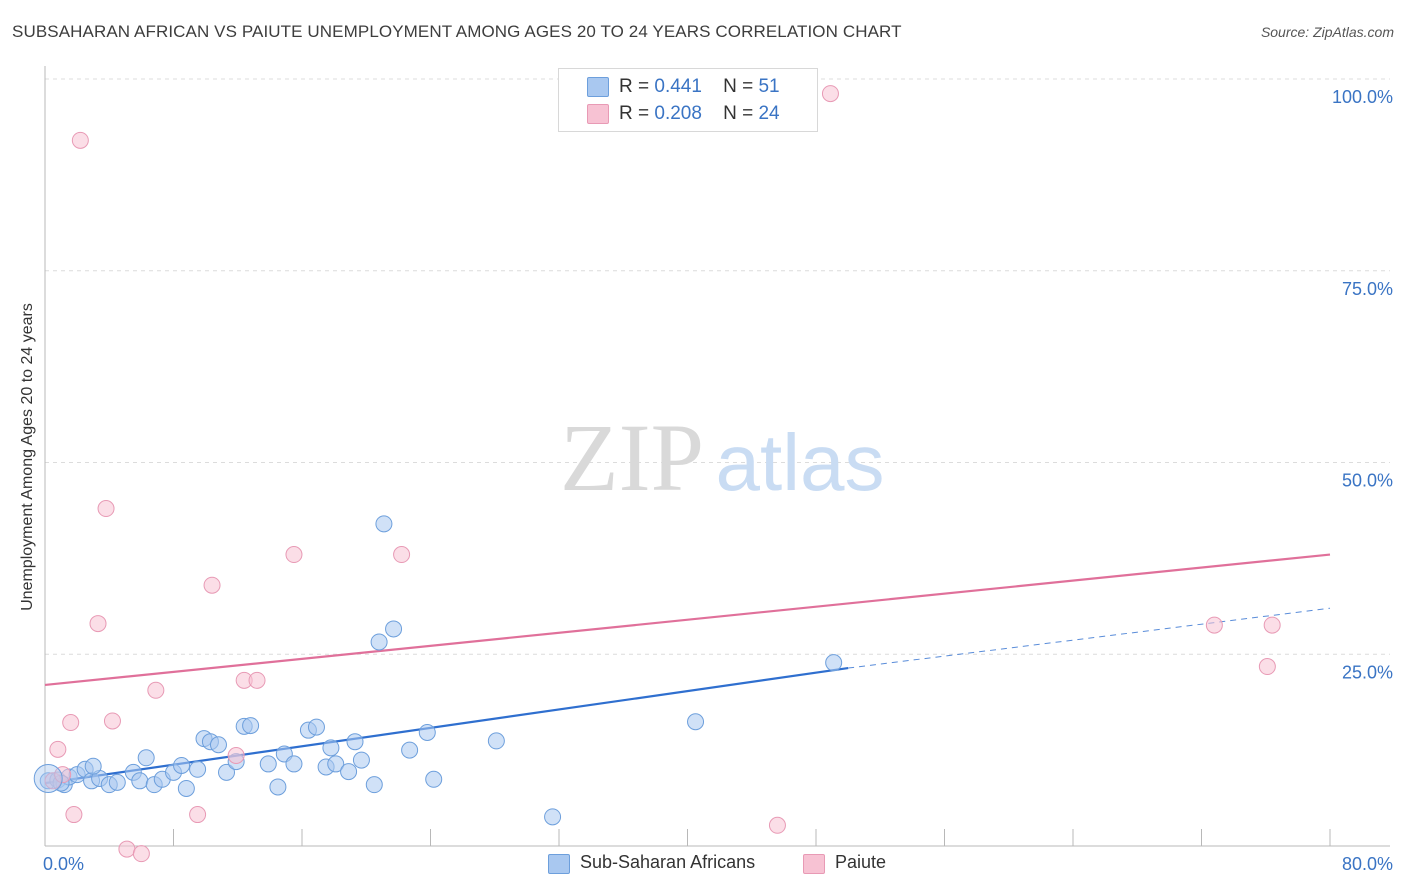 The image size is (1406, 892). Describe the element at coordinates (1367, 864) in the screenshot. I see `x-tick-label: 80.0%` at that location.